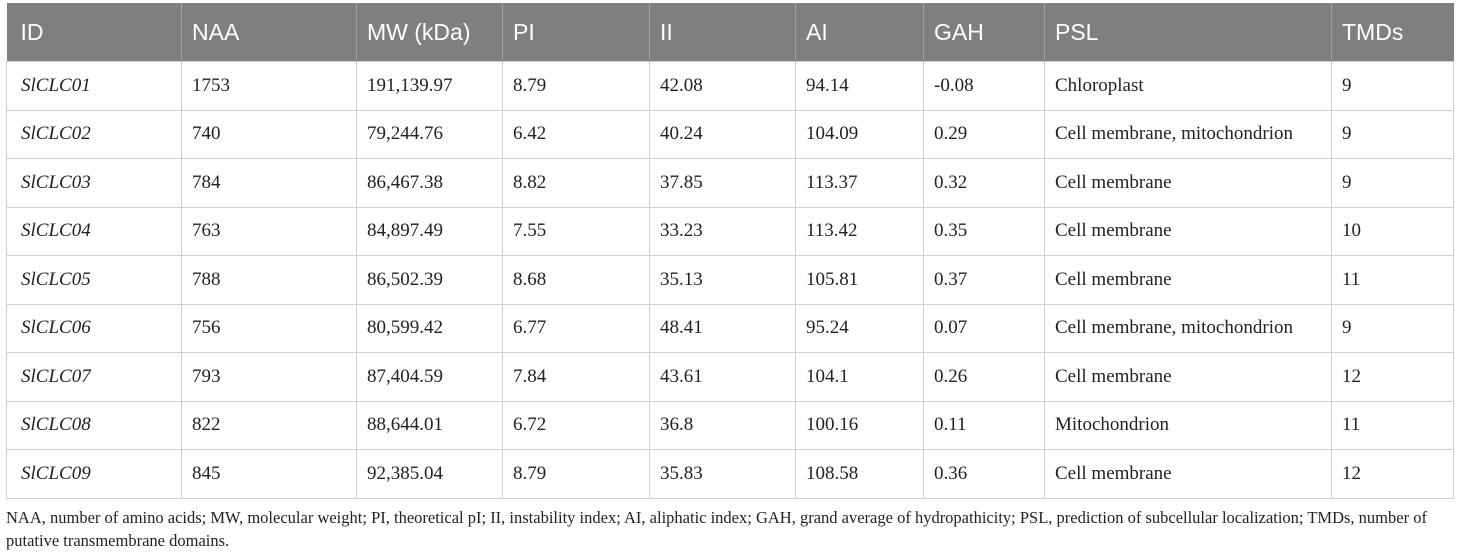  Describe the element at coordinates (576, 183) in the screenshot. I see `table-cell: 8.82` at that location.